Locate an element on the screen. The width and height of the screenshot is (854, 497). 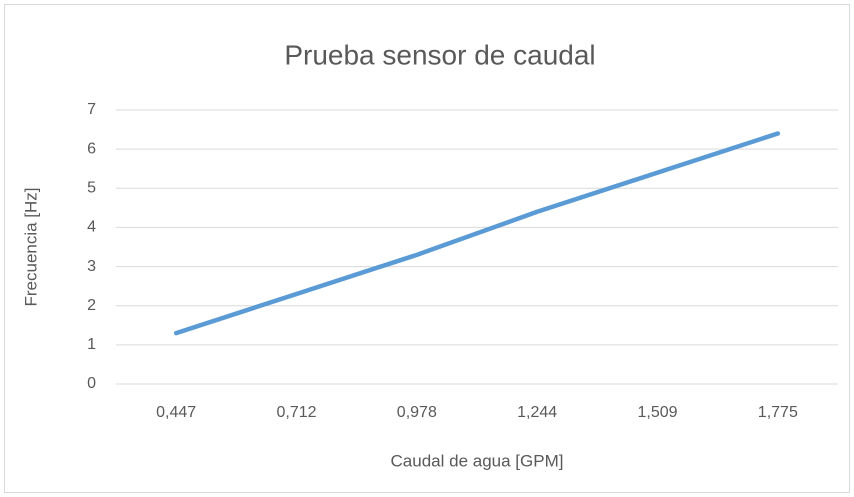
x-tick-label: 1,509 is located at coordinates (657, 412).